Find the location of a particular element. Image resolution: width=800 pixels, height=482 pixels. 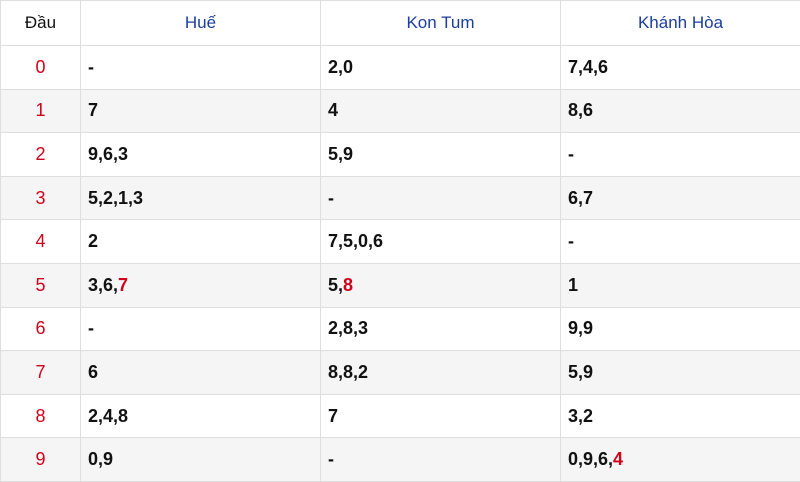

row-head: 4 is located at coordinates (40, 241).